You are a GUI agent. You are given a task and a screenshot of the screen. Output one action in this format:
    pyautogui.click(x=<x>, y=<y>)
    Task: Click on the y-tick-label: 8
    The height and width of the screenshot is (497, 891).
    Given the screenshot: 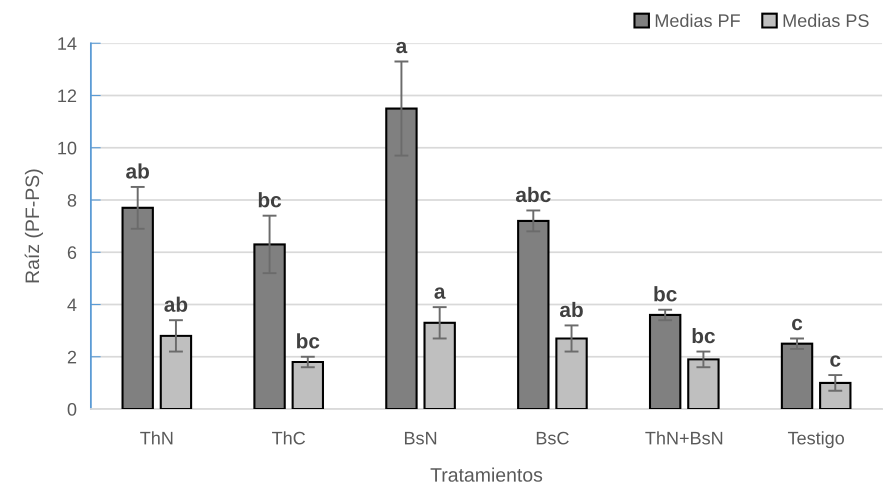 What is the action you would take?
    pyautogui.click(x=72, y=200)
    